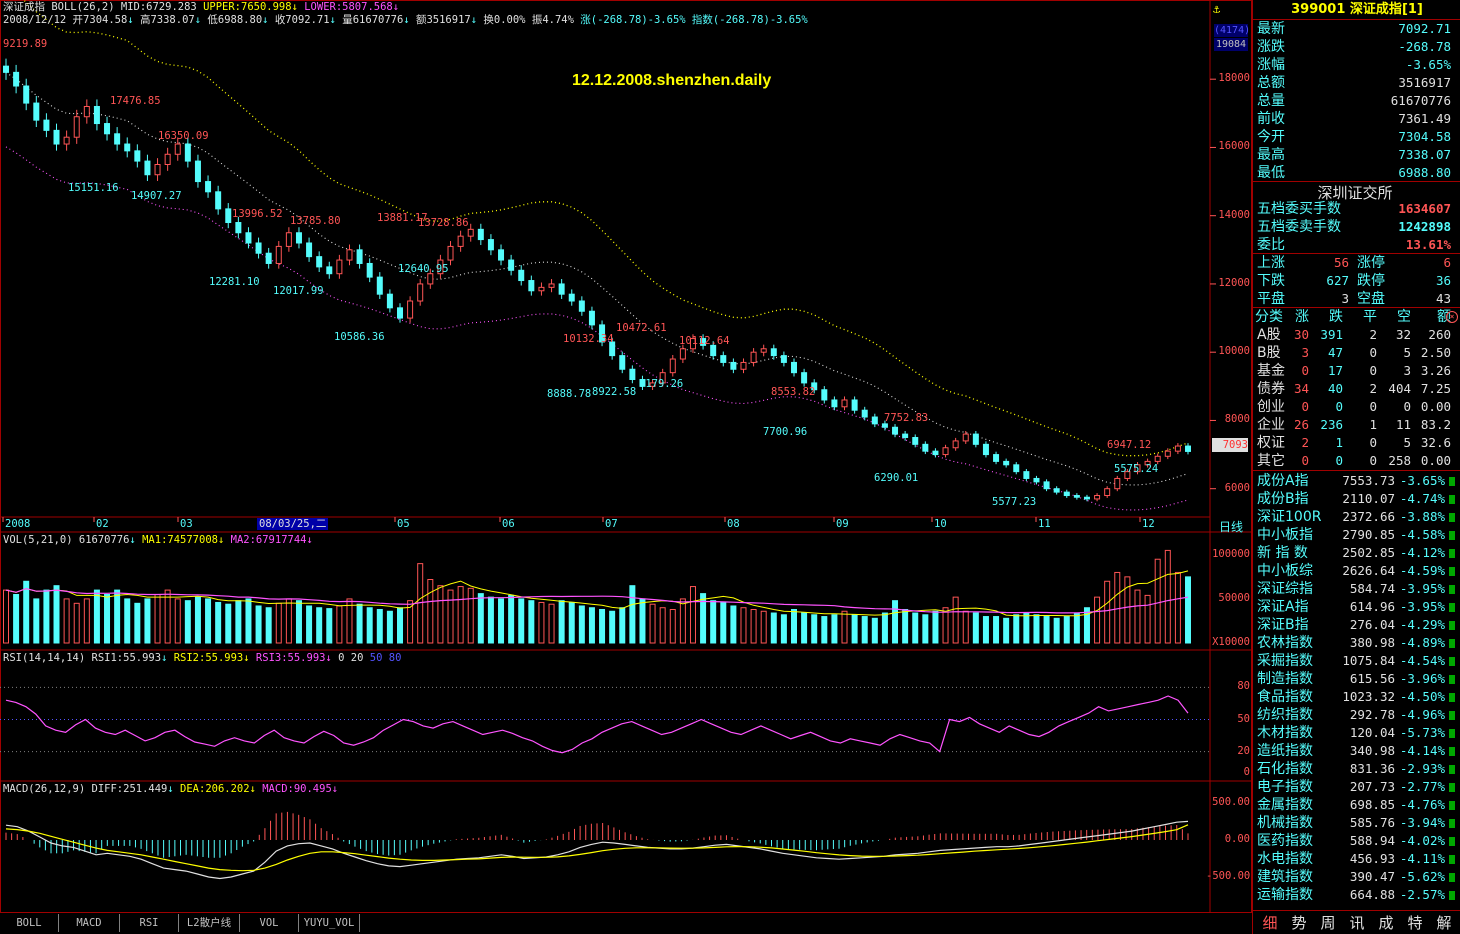 The image size is (1460, 934). Describe the element at coordinates (29, 923) in the screenshot. I see `tab-boll: BOLL` at that location.